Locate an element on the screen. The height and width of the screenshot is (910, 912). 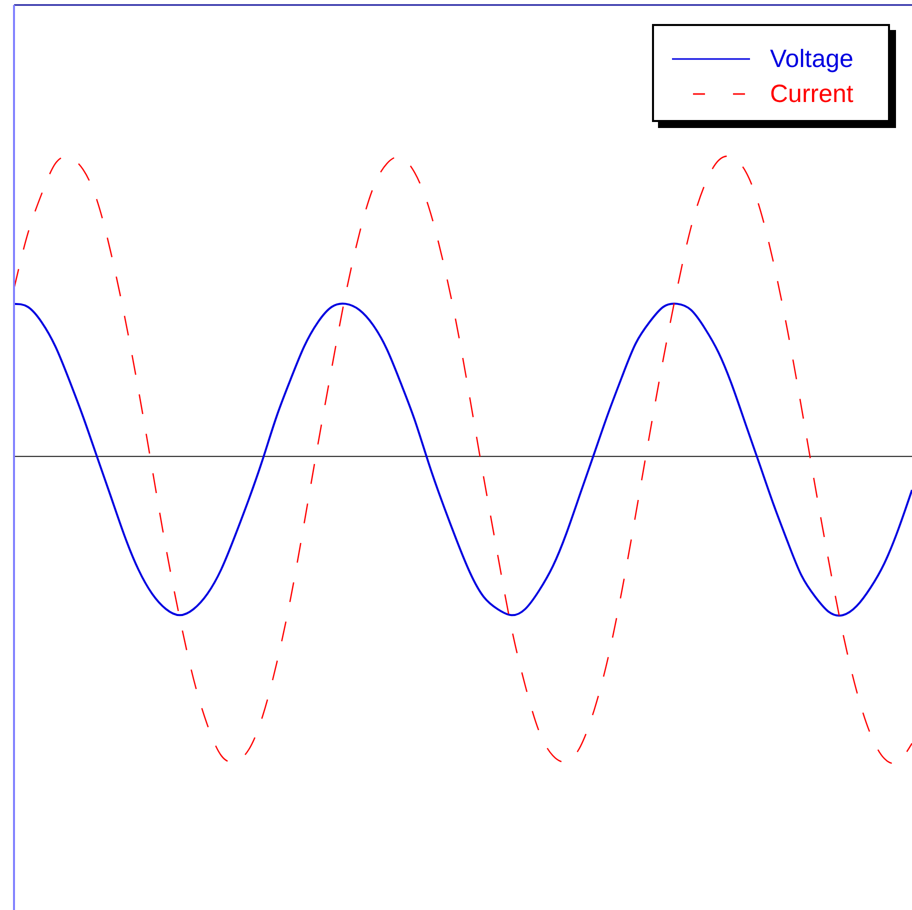
legend-label: Voltage is located at coordinates (812, 59).